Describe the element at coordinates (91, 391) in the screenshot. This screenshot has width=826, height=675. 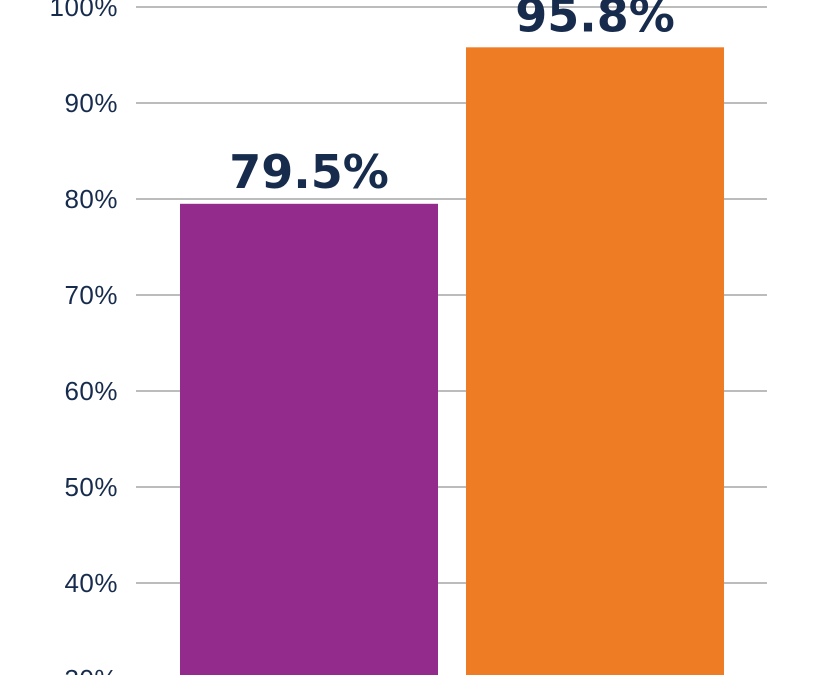
I see `y-tick-label: 60%` at that location.